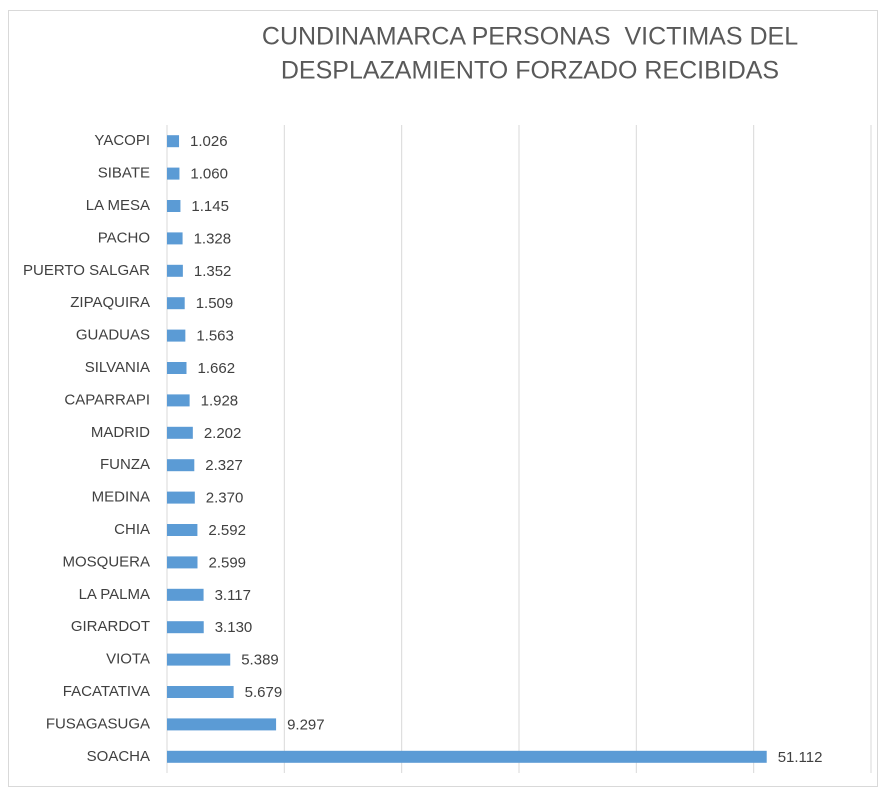 The width and height of the screenshot is (879, 790). I want to click on value-label: 5.679, so click(264, 692).